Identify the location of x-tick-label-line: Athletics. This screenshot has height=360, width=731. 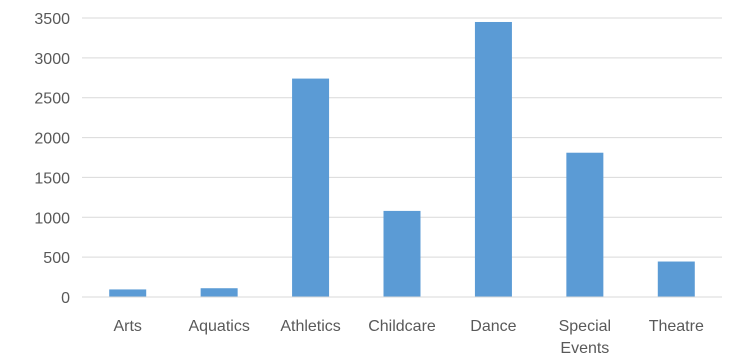
(310, 326).